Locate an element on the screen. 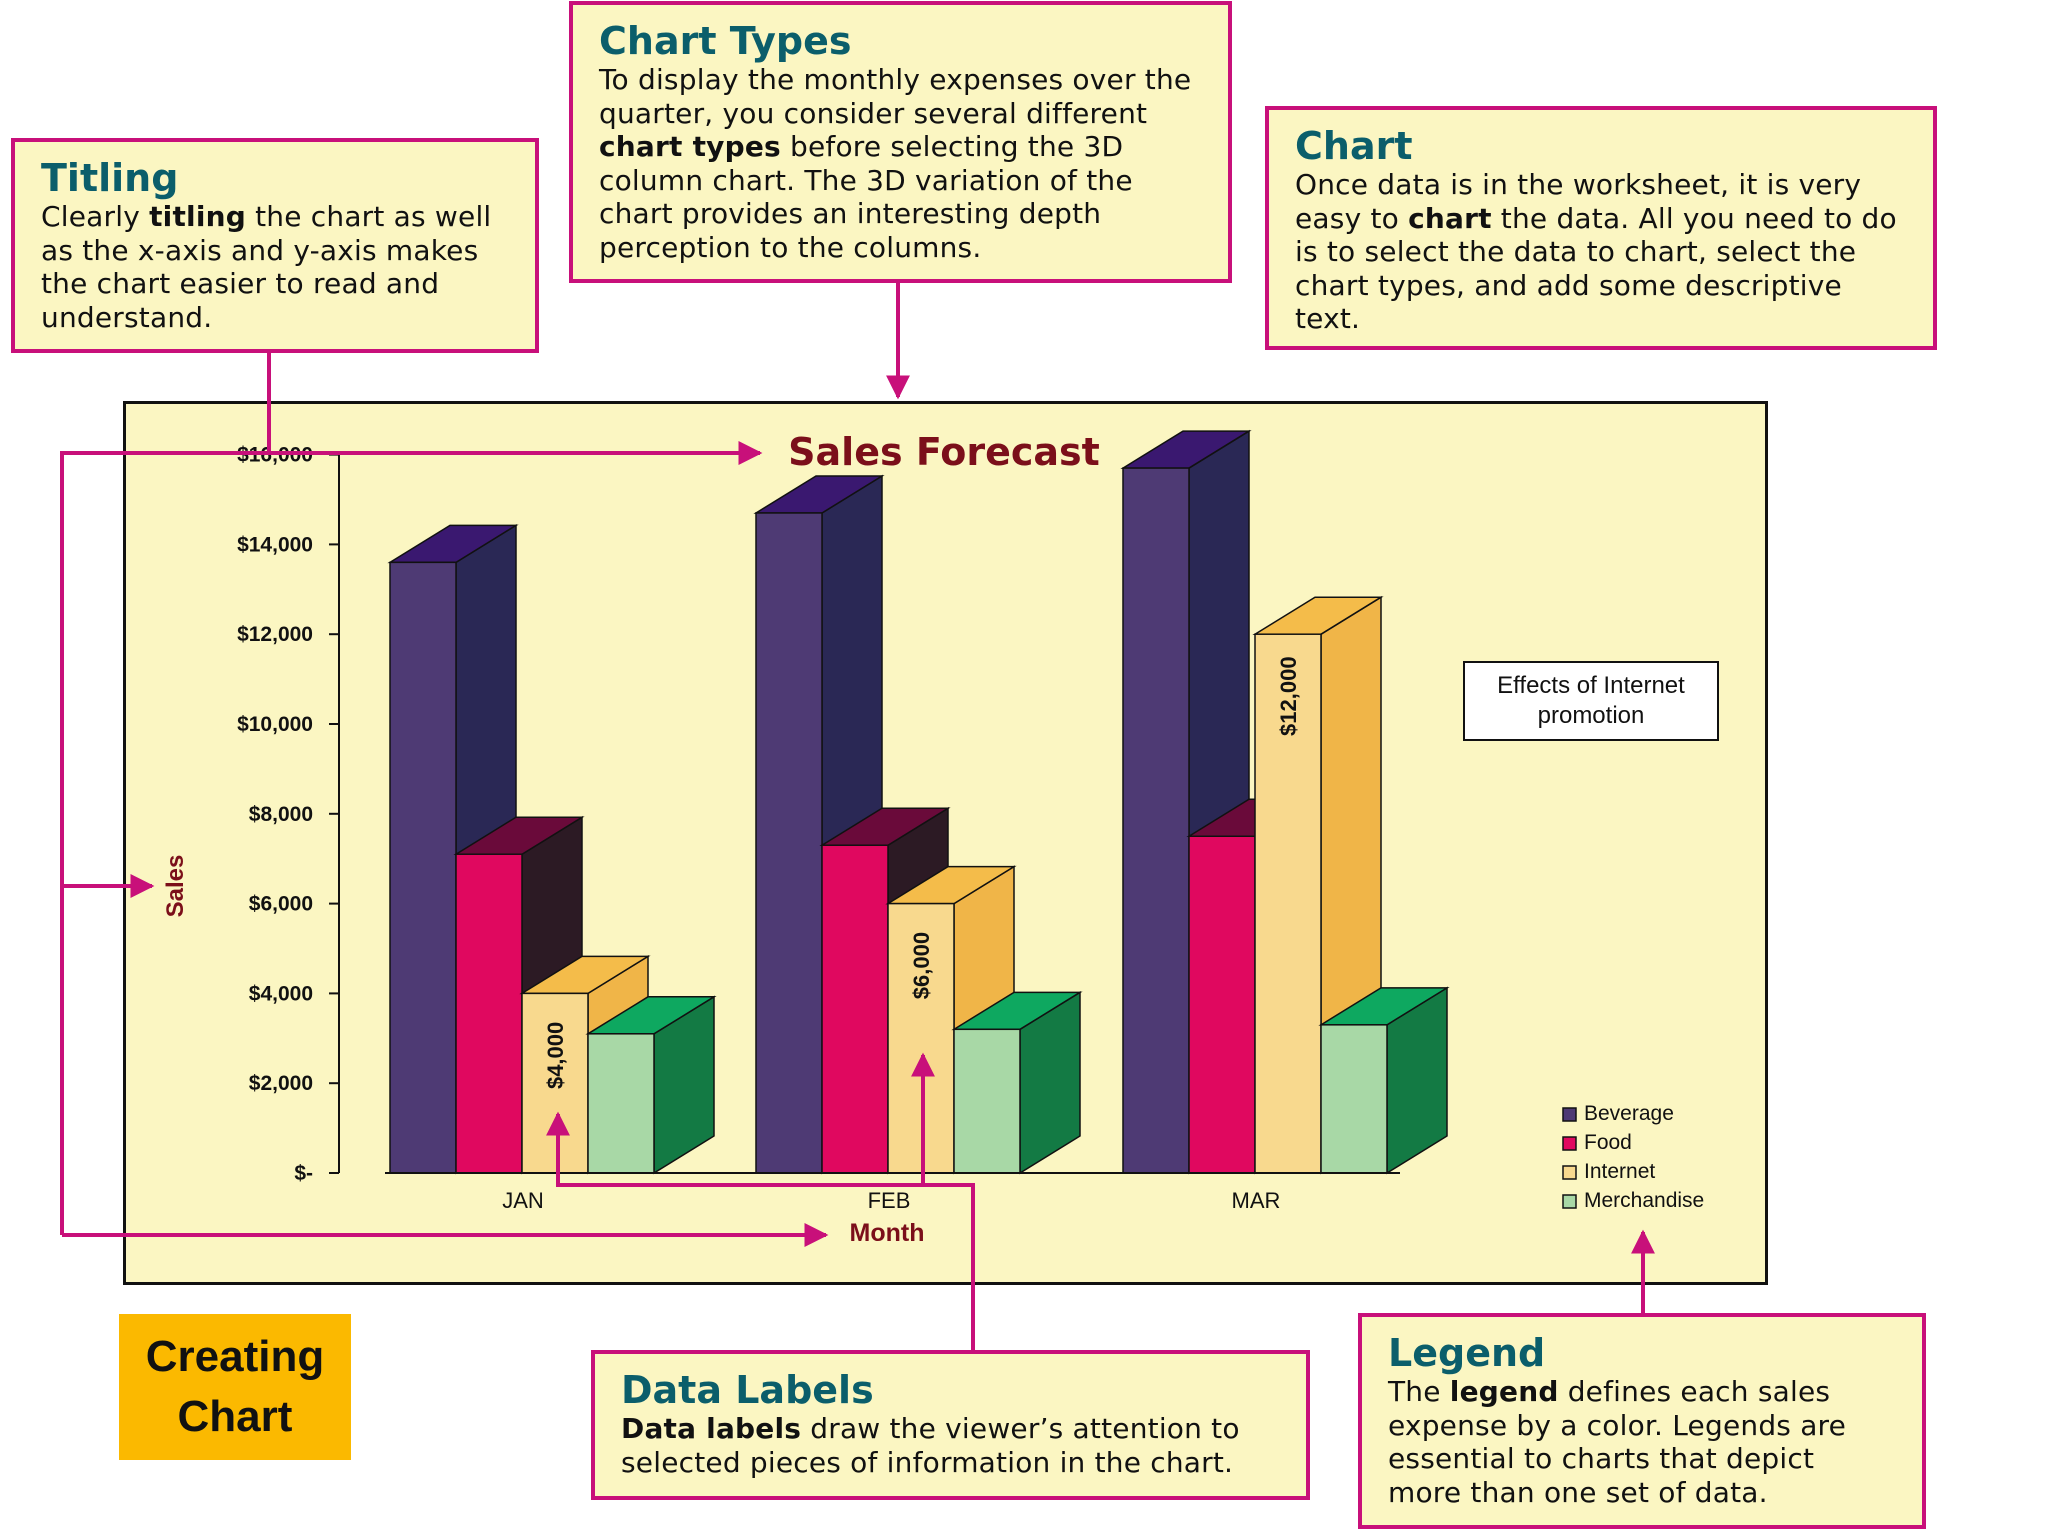 The image size is (2048, 1536). y-tick-label: $8,000 is located at coordinates (281, 814).